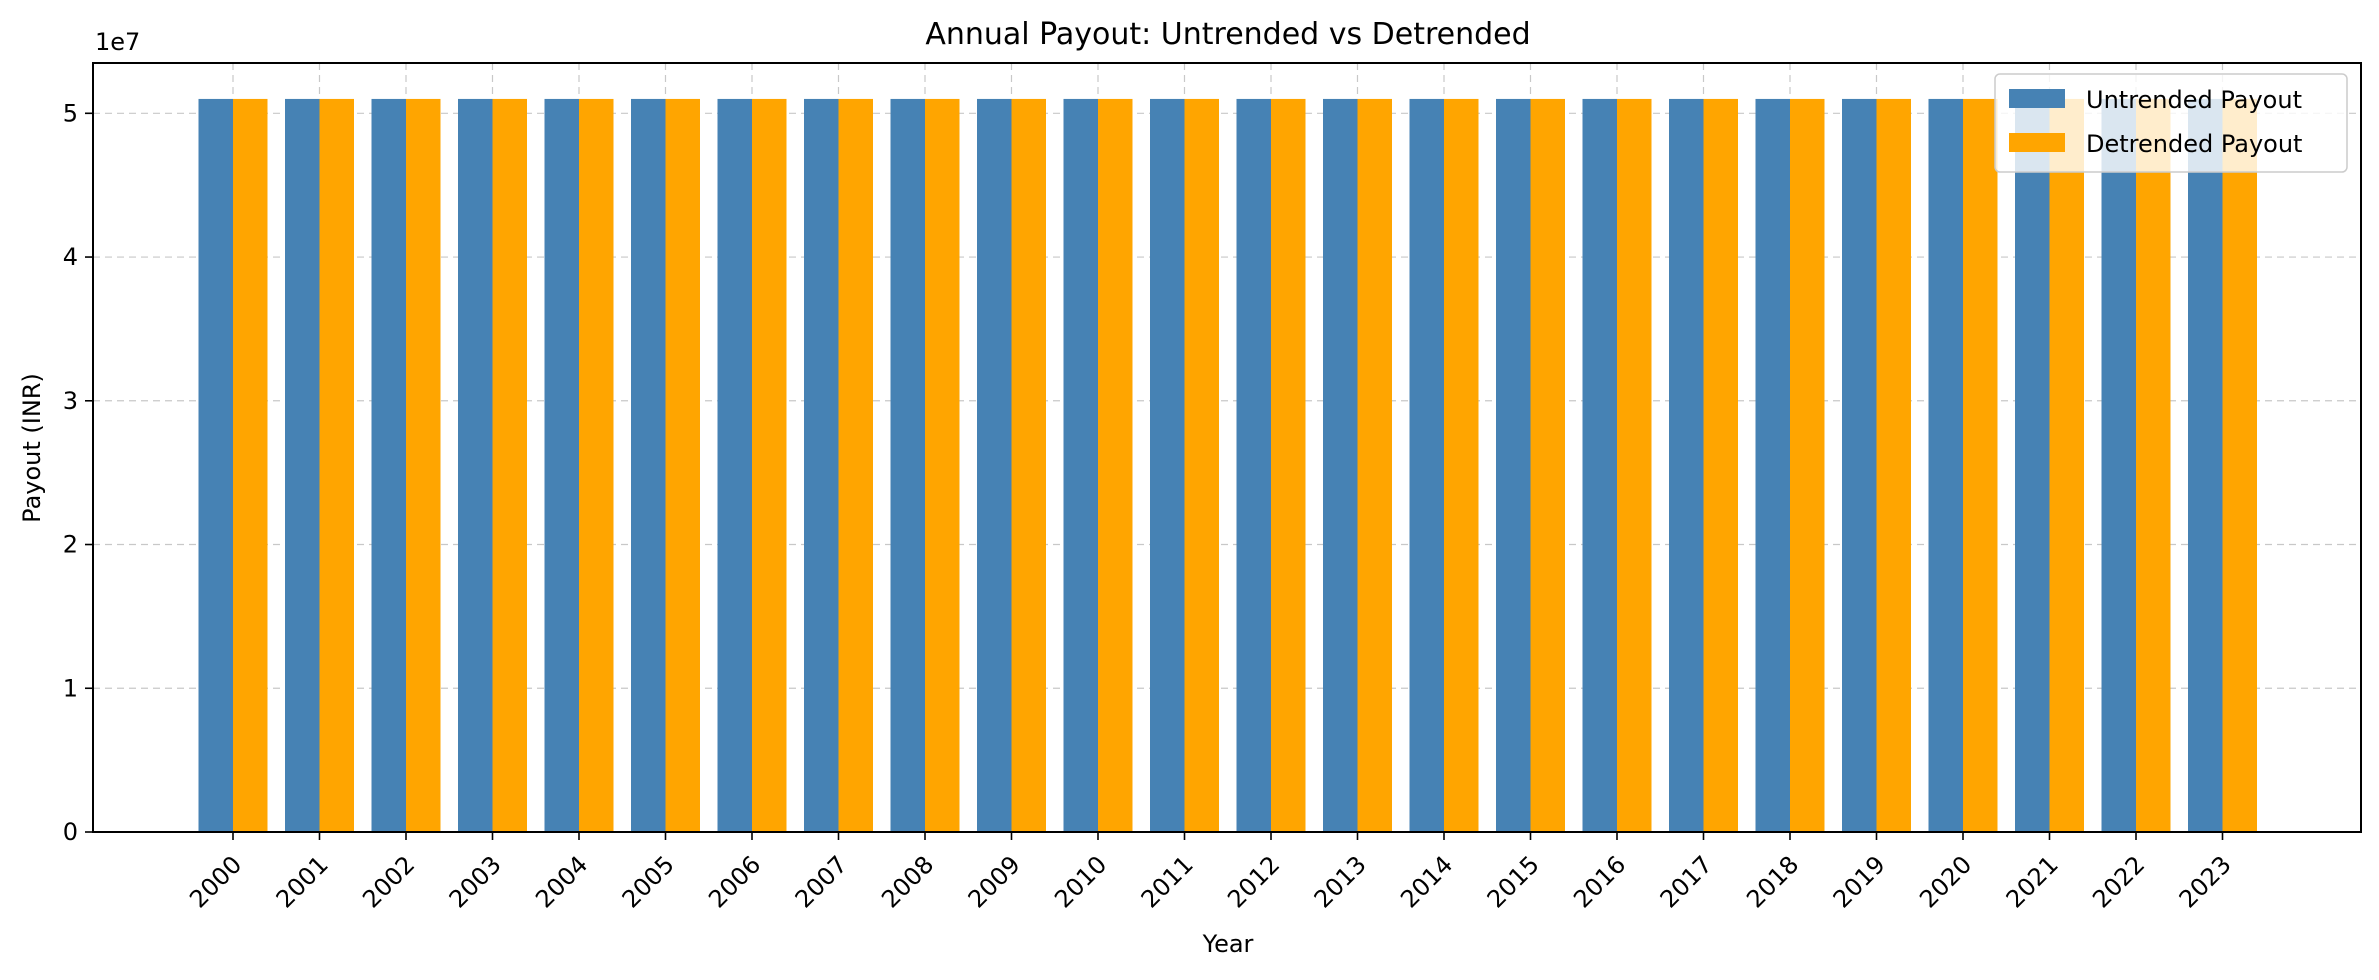 The height and width of the screenshot is (980, 2379). What do you see at coordinates (70, 401) in the screenshot?
I see `y-tick-label: 3` at bounding box center [70, 401].